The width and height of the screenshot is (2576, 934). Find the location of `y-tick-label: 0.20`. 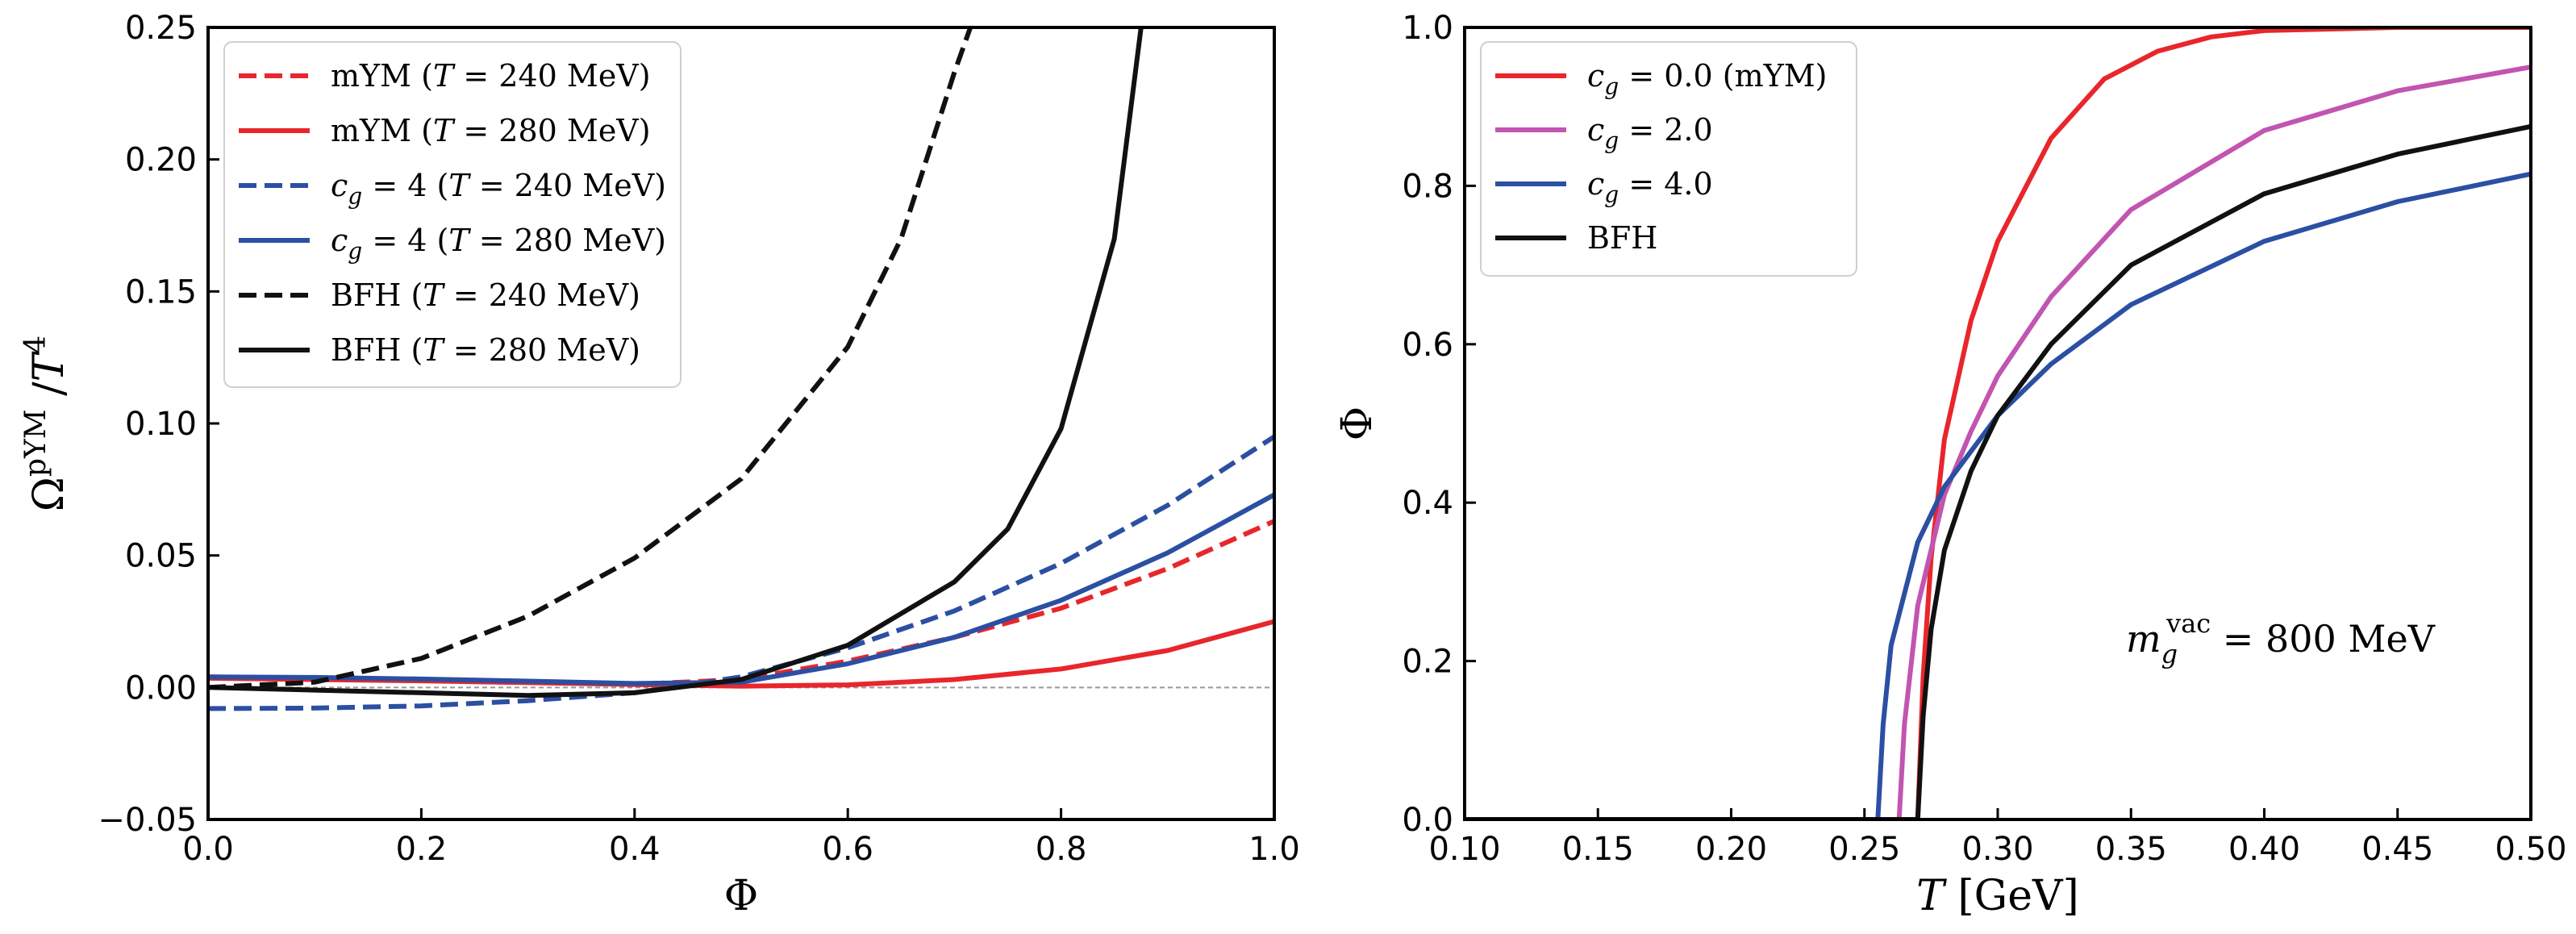

y-tick-label: 0.20 is located at coordinates (161, 161).